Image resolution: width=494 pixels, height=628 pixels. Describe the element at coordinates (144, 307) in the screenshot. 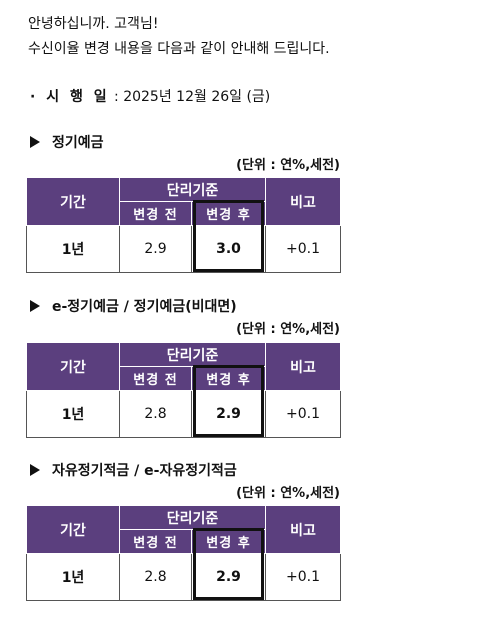

I see `section-title-text: e-정기예금 / 정기예금(비대면)` at that location.